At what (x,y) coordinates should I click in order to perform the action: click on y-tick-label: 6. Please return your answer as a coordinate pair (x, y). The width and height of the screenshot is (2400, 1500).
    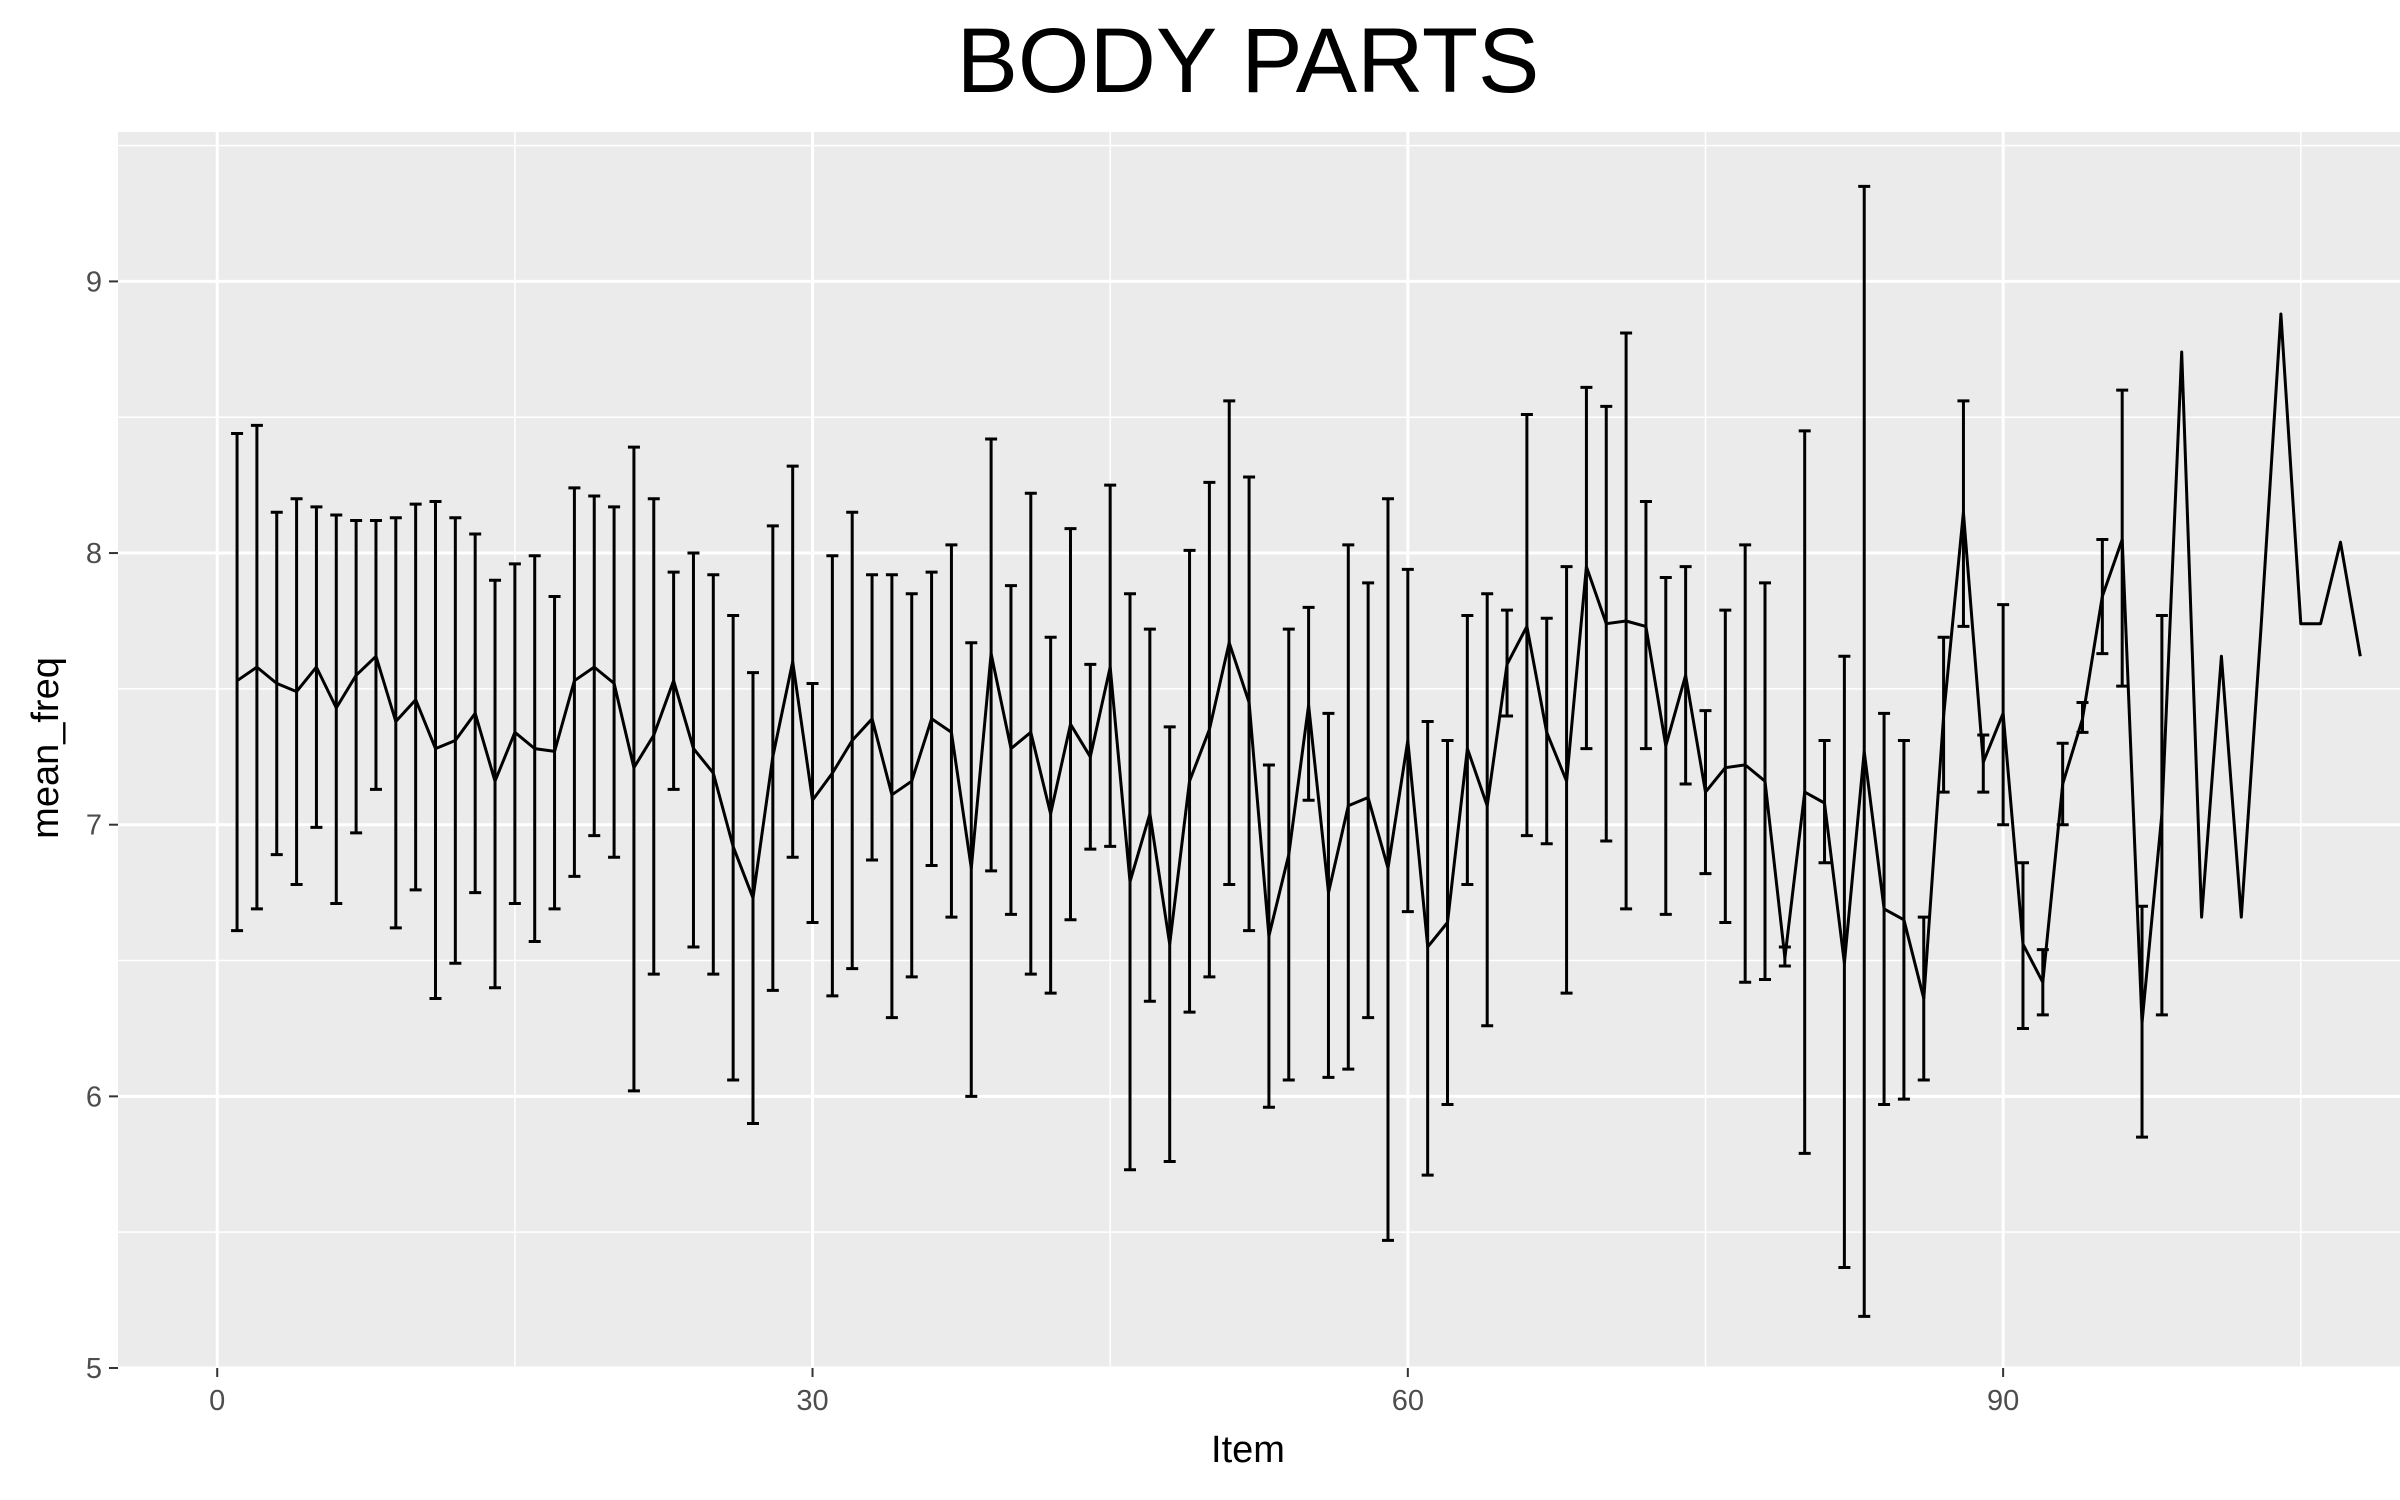
    Looking at the image, I should click on (94, 1097).